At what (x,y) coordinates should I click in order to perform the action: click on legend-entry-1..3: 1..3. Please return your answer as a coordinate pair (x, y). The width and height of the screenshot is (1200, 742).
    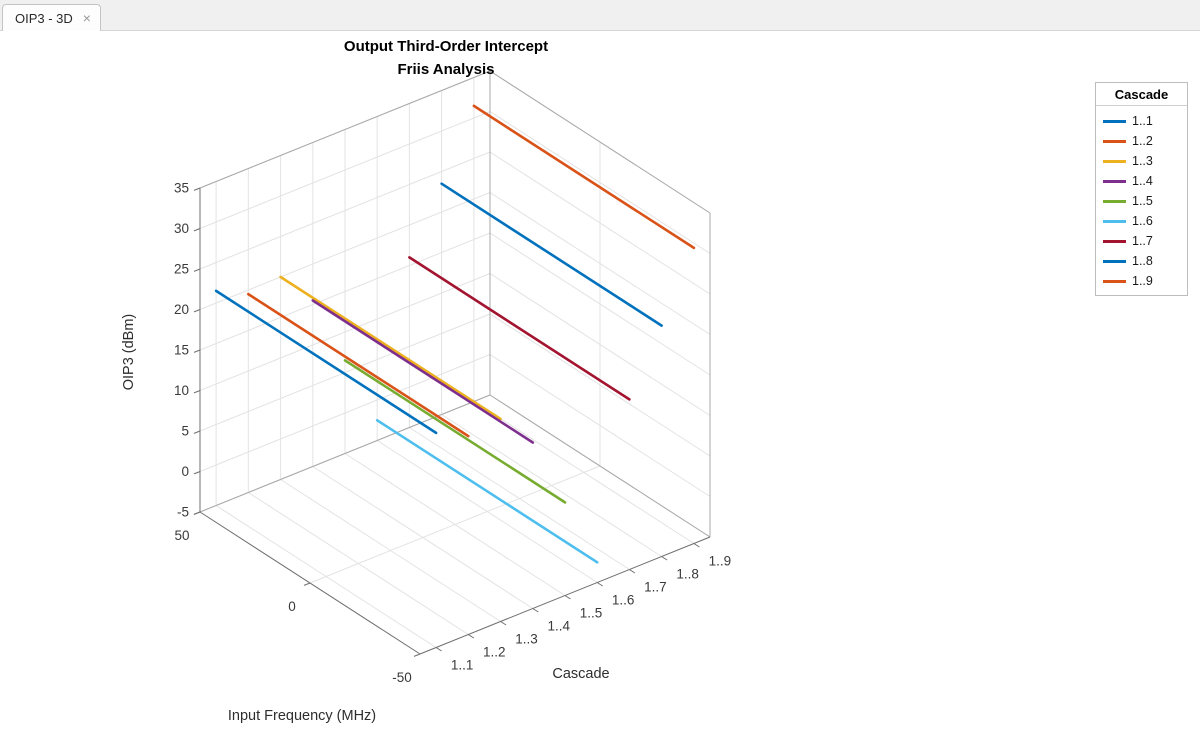
    Looking at the image, I should click on (1141, 161).